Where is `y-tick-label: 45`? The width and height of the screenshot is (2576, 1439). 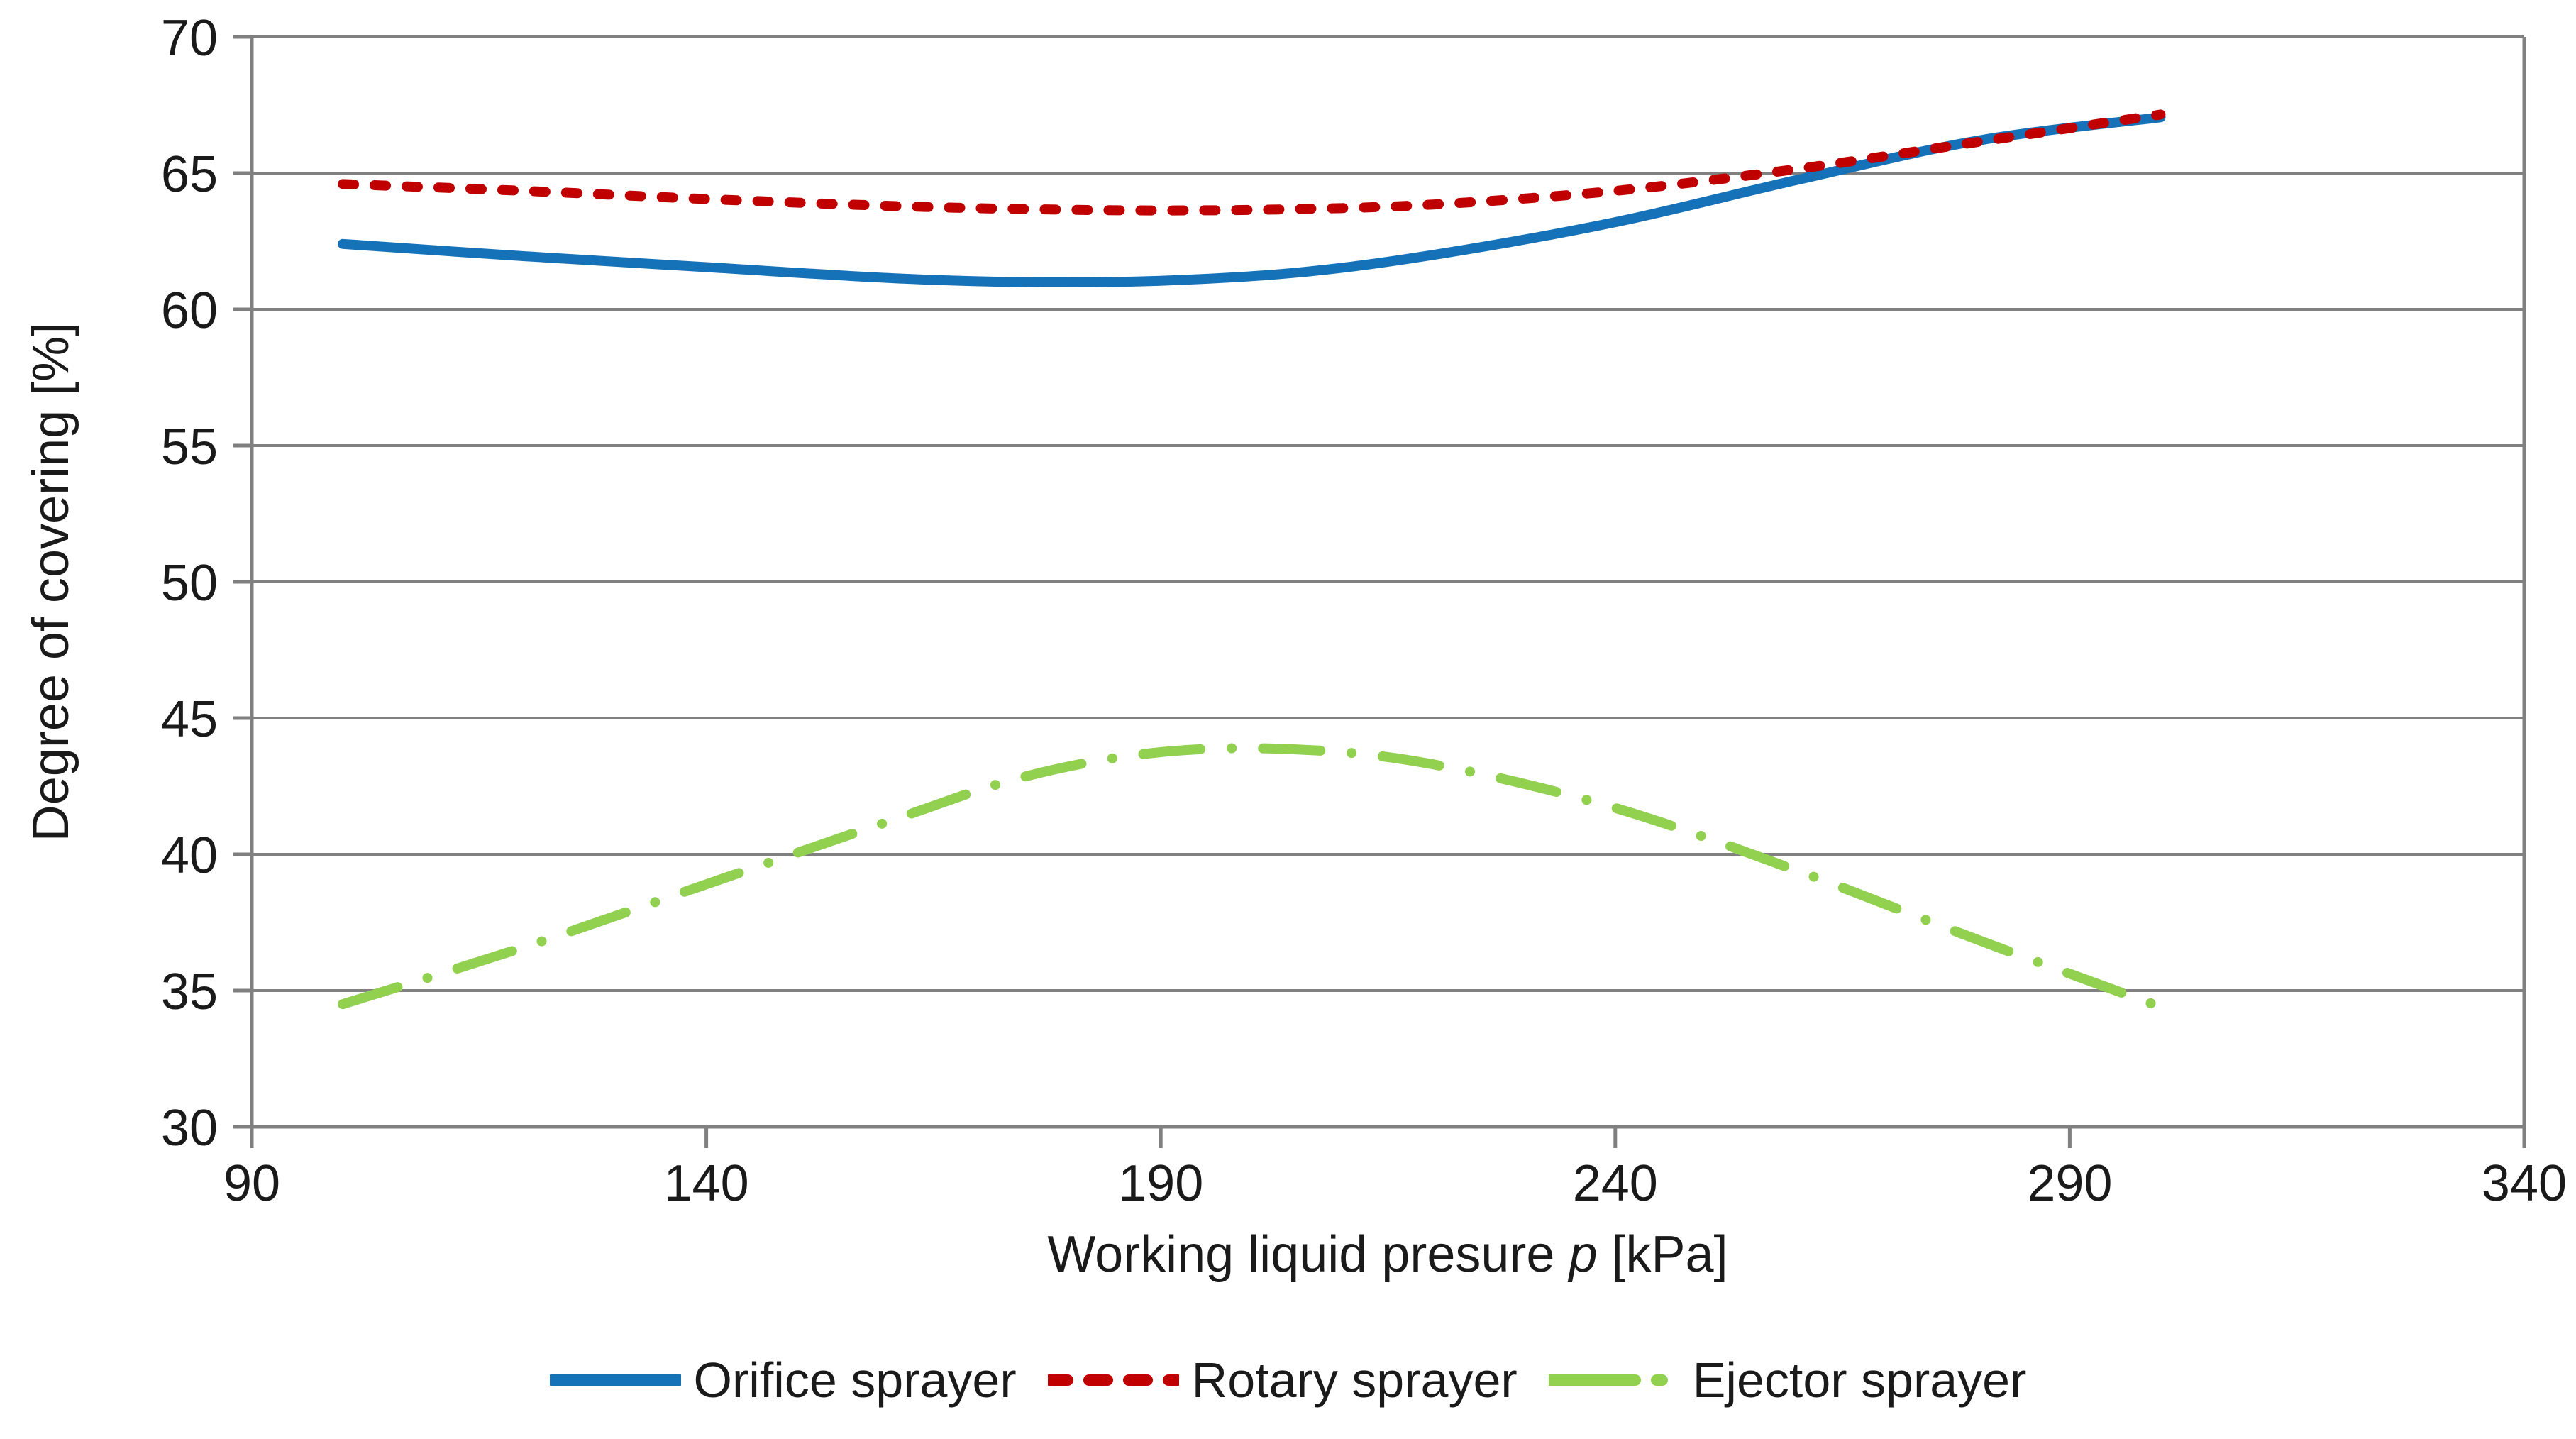 y-tick-label: 45 is located at coordinates (189, 719).